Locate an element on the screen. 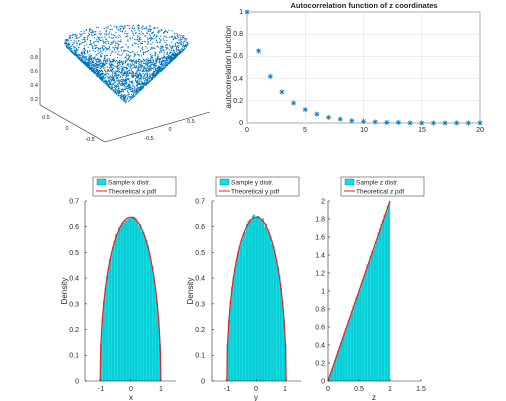 This screenshot has width=506, height=401. hist-z-legend-sample: Sample z distr. is located at coordinates (377, 183).